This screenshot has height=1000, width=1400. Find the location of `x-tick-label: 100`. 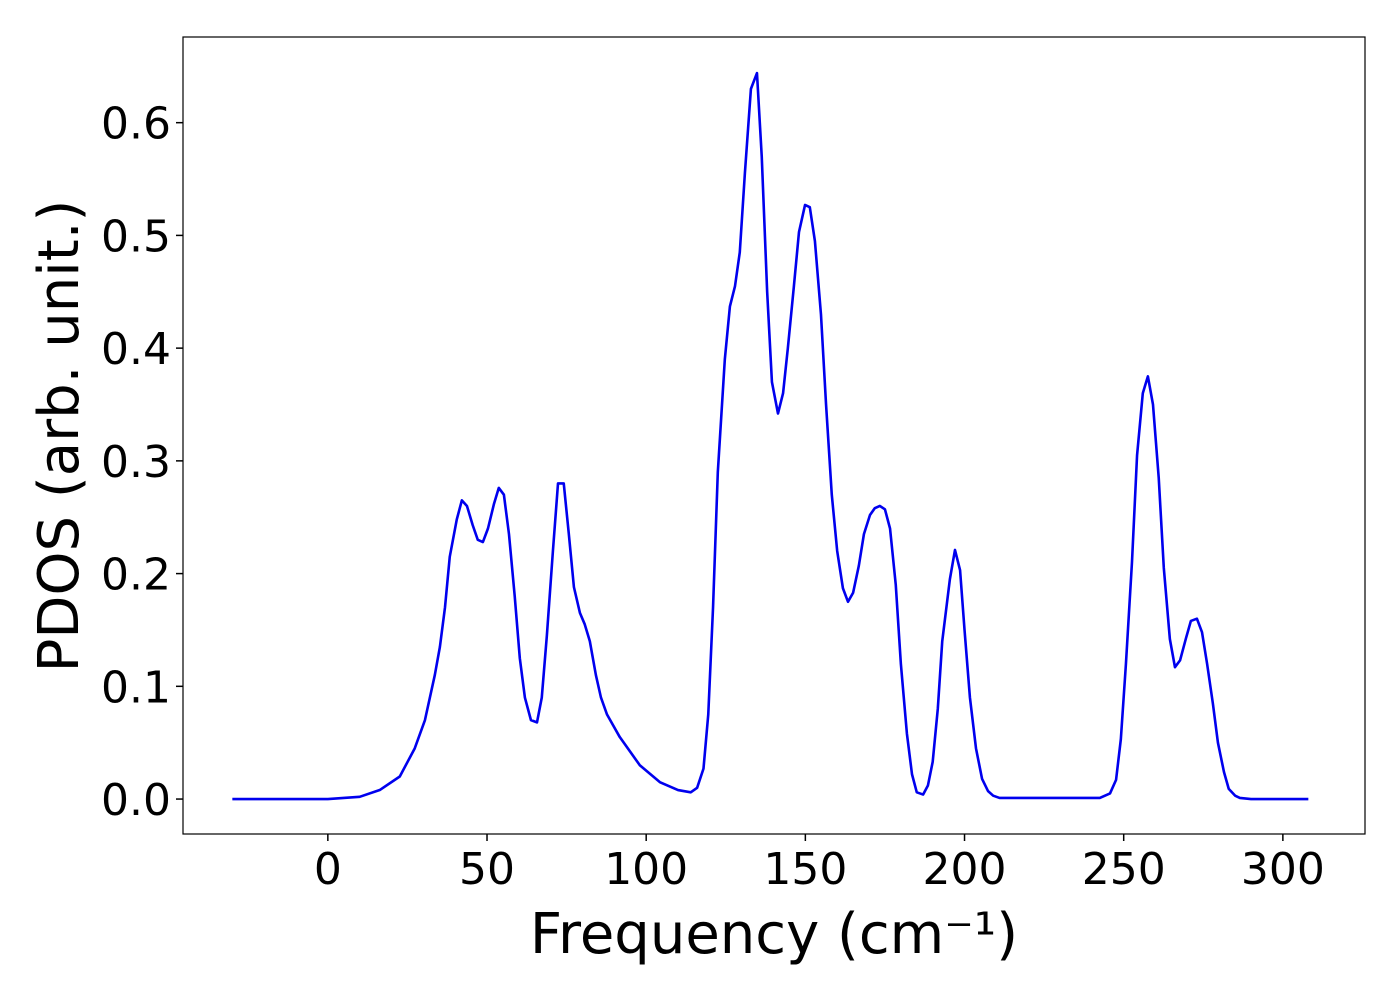

x-tick-label: 100 is located at coordinates (646, 869).